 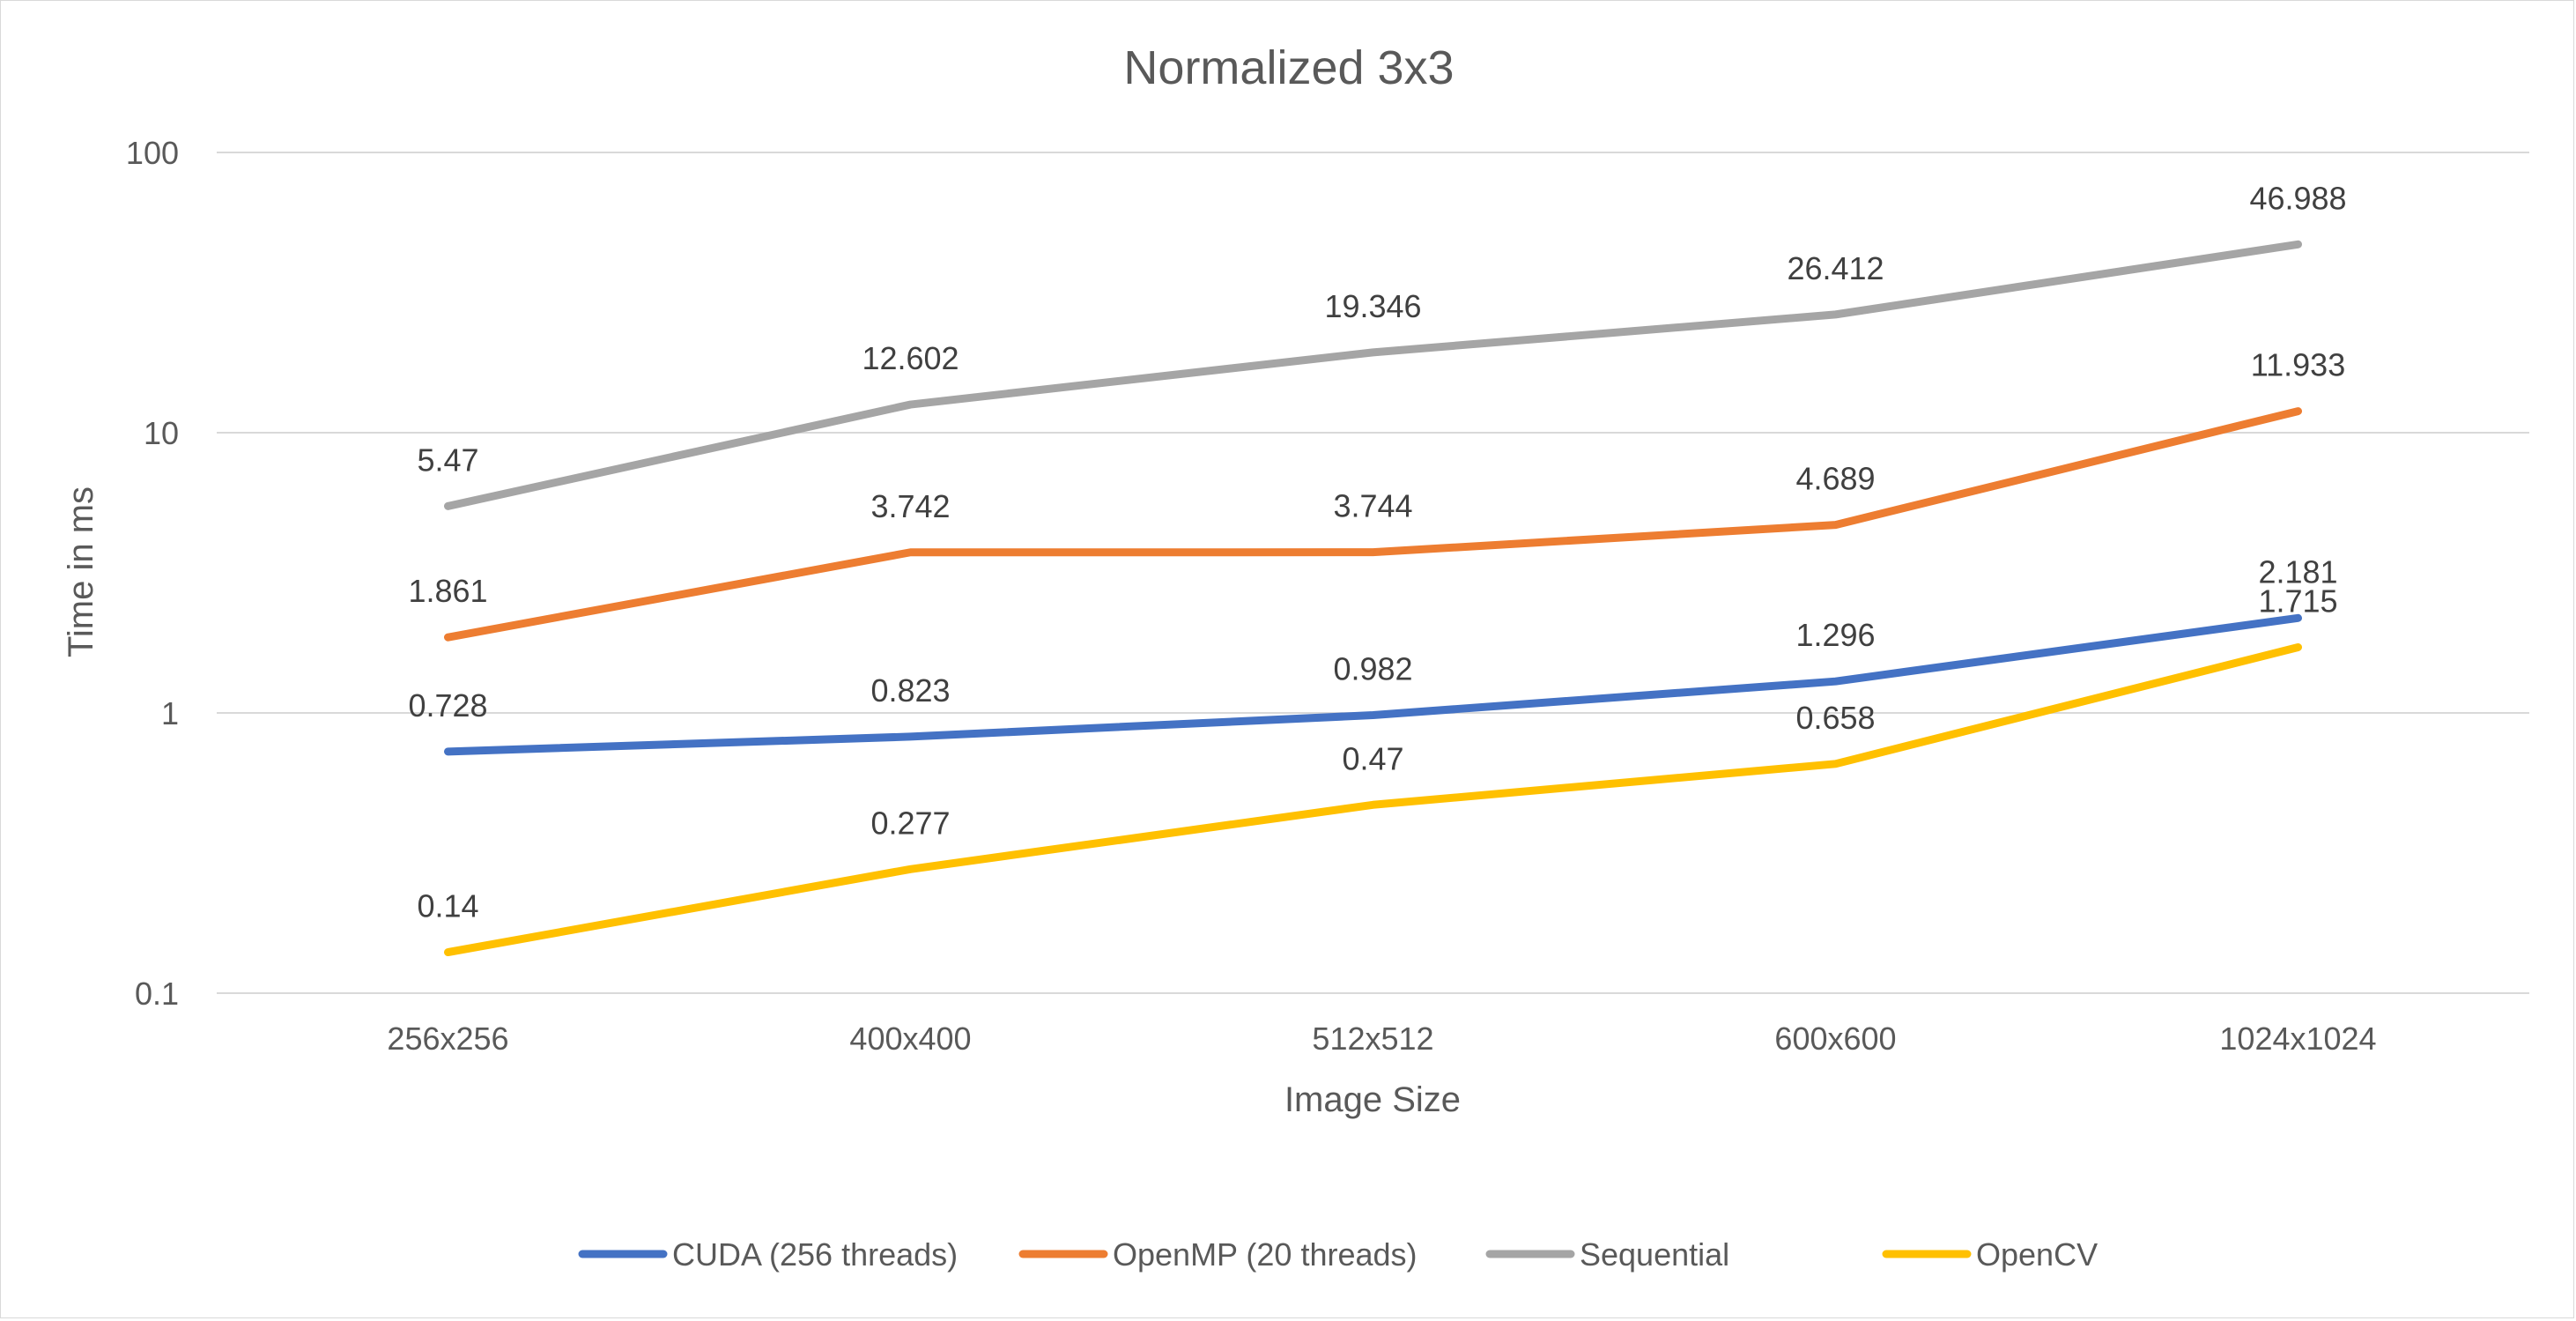 What do you see at coordinates (910, 690) in the screenshot?
I see `data-label: 0.823` at bounding box center [910, 690].